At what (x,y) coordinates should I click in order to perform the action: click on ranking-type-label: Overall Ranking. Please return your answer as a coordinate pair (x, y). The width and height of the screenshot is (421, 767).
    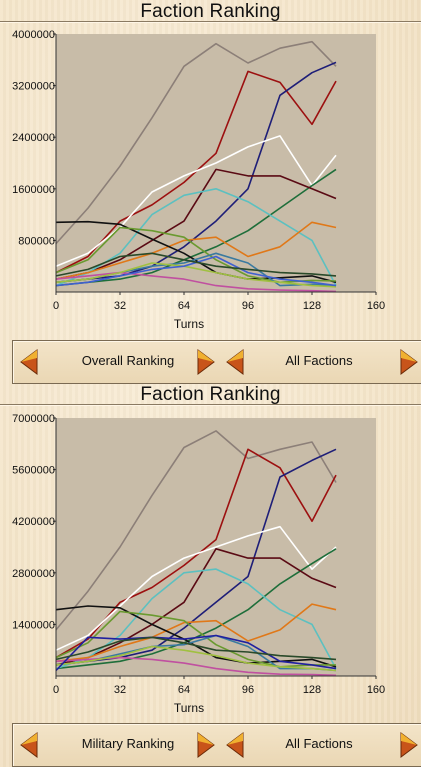
    Looking at the image, I should click on (128, 360).